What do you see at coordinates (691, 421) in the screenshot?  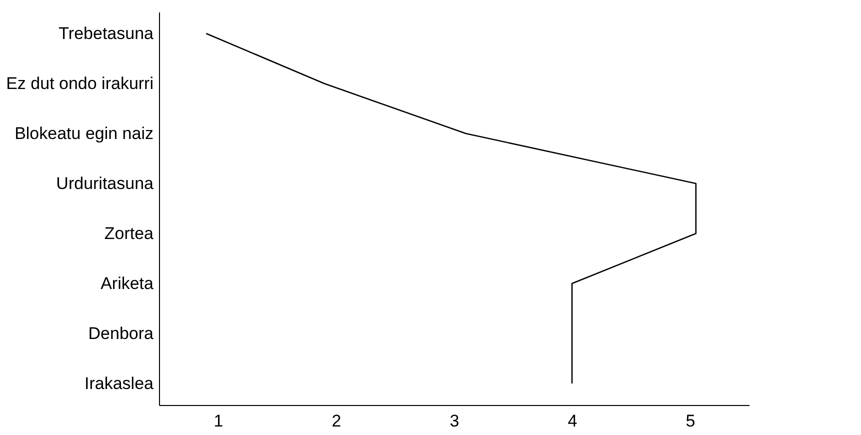 I see `x-tick-label: 5` at bounding box center [691, 421].